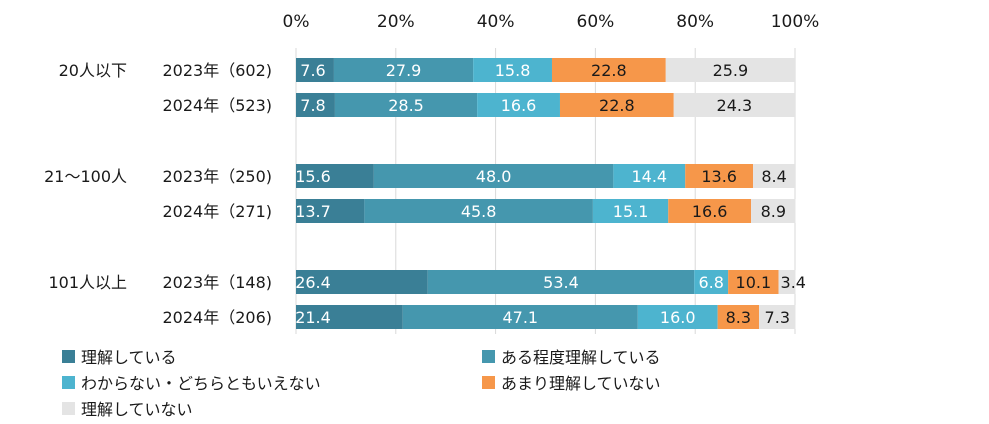  Describe the element at coordinates (217, 176) in the screenshot. I see `row-label: 2023年（250)` at that location.